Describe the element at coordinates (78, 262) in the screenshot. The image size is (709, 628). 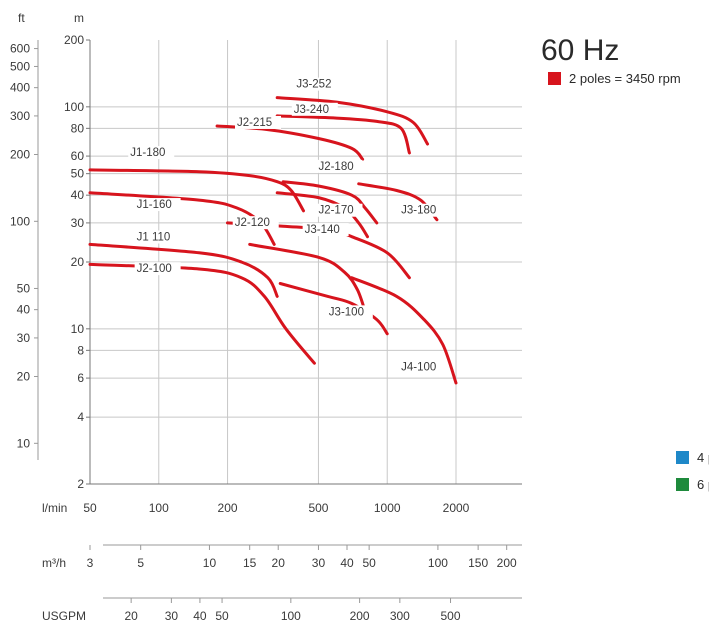
I see `m-tick-label: 20` at that location.